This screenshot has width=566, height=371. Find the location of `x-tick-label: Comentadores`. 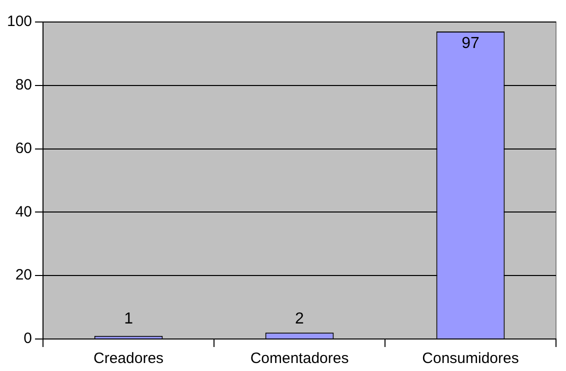

x-tick-label: Comentadores is located at coordinates (299, 359).